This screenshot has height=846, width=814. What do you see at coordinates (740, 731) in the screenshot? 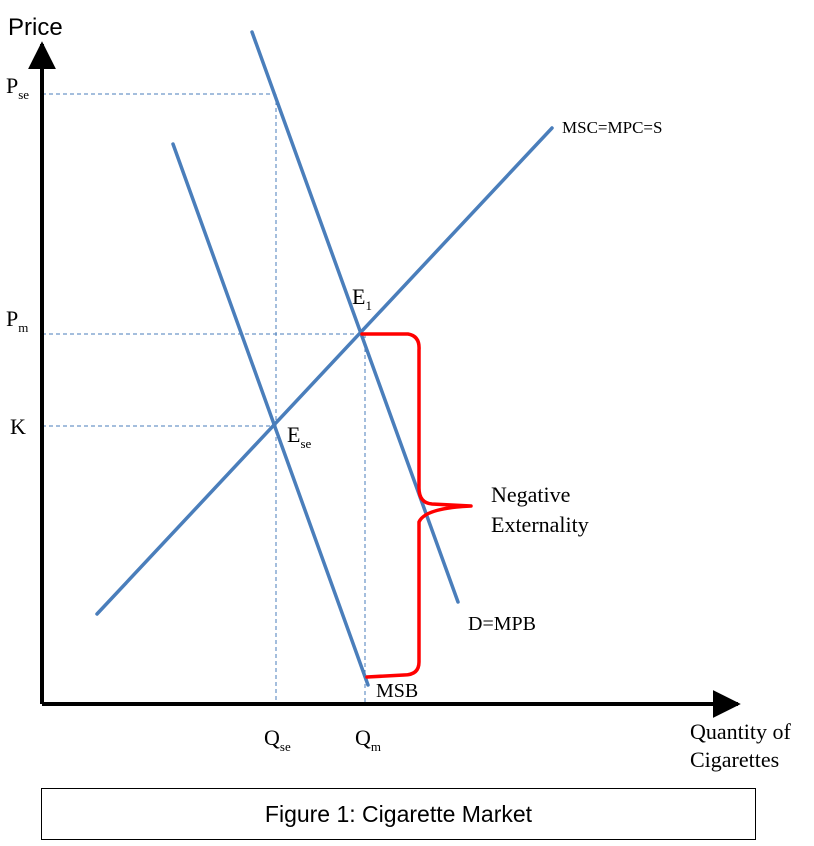
I see `x-axis-title-line1: Quantity of` at bounding box center [740, 731].